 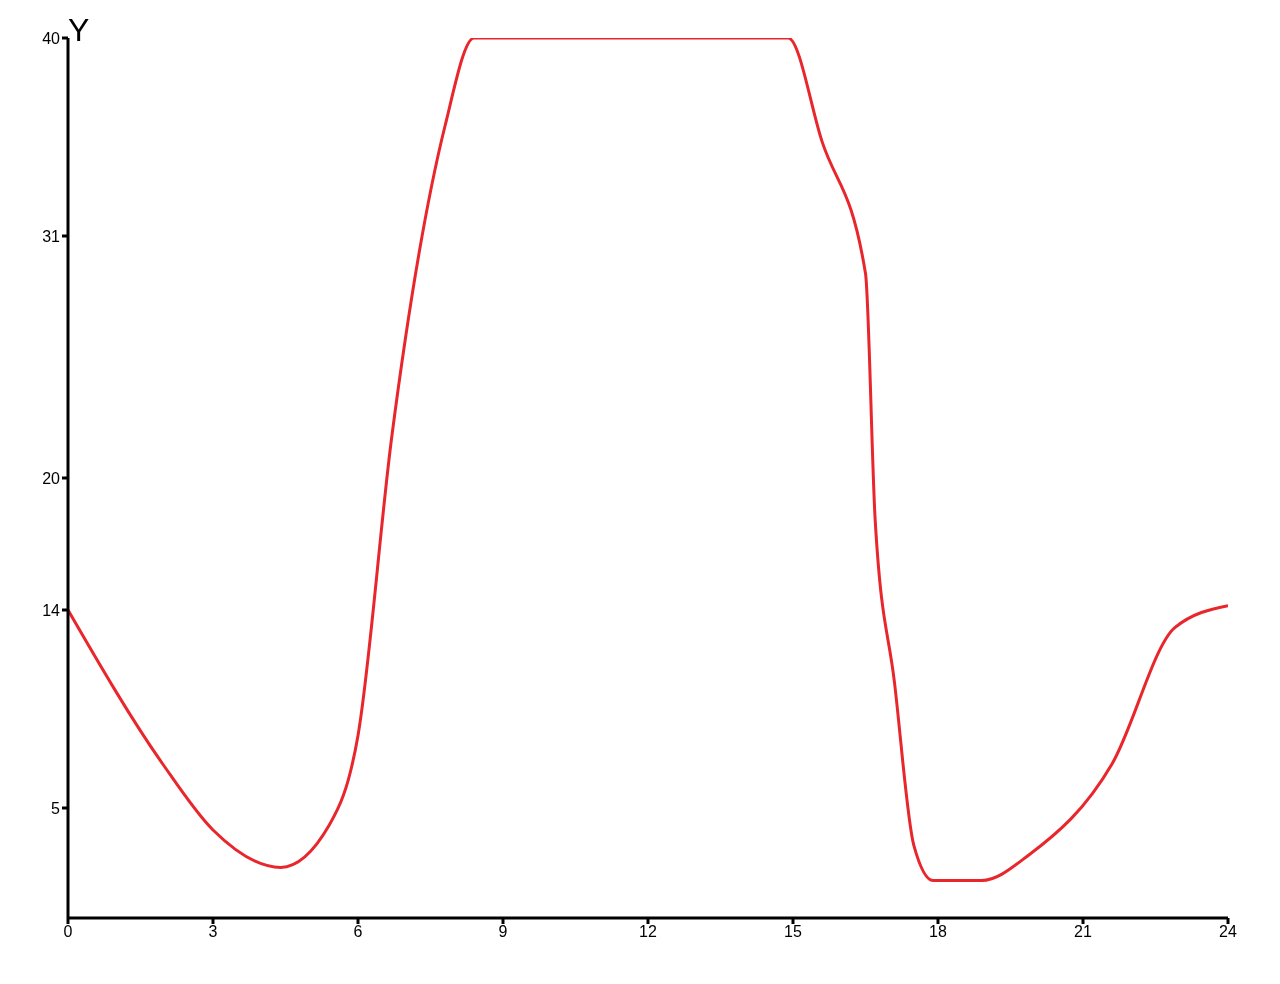 I want to click on y-tick-label: 40, so click(x=51, y=38).